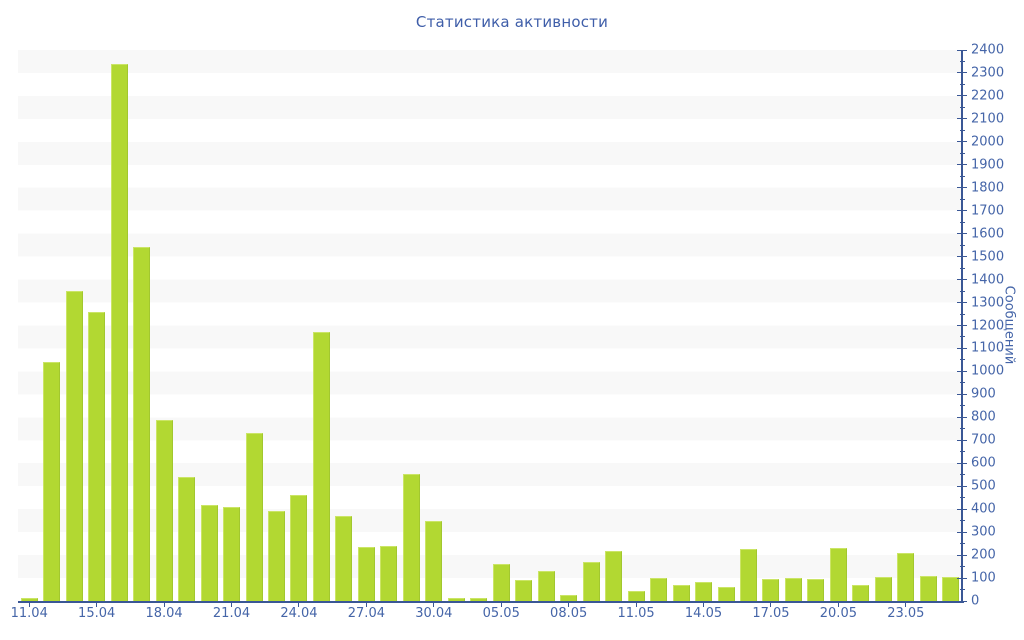  What do you see at coordinates (988, 165) in the screenshot?
I see `y-tick-label: 1900` at bounding box center [988, 165].